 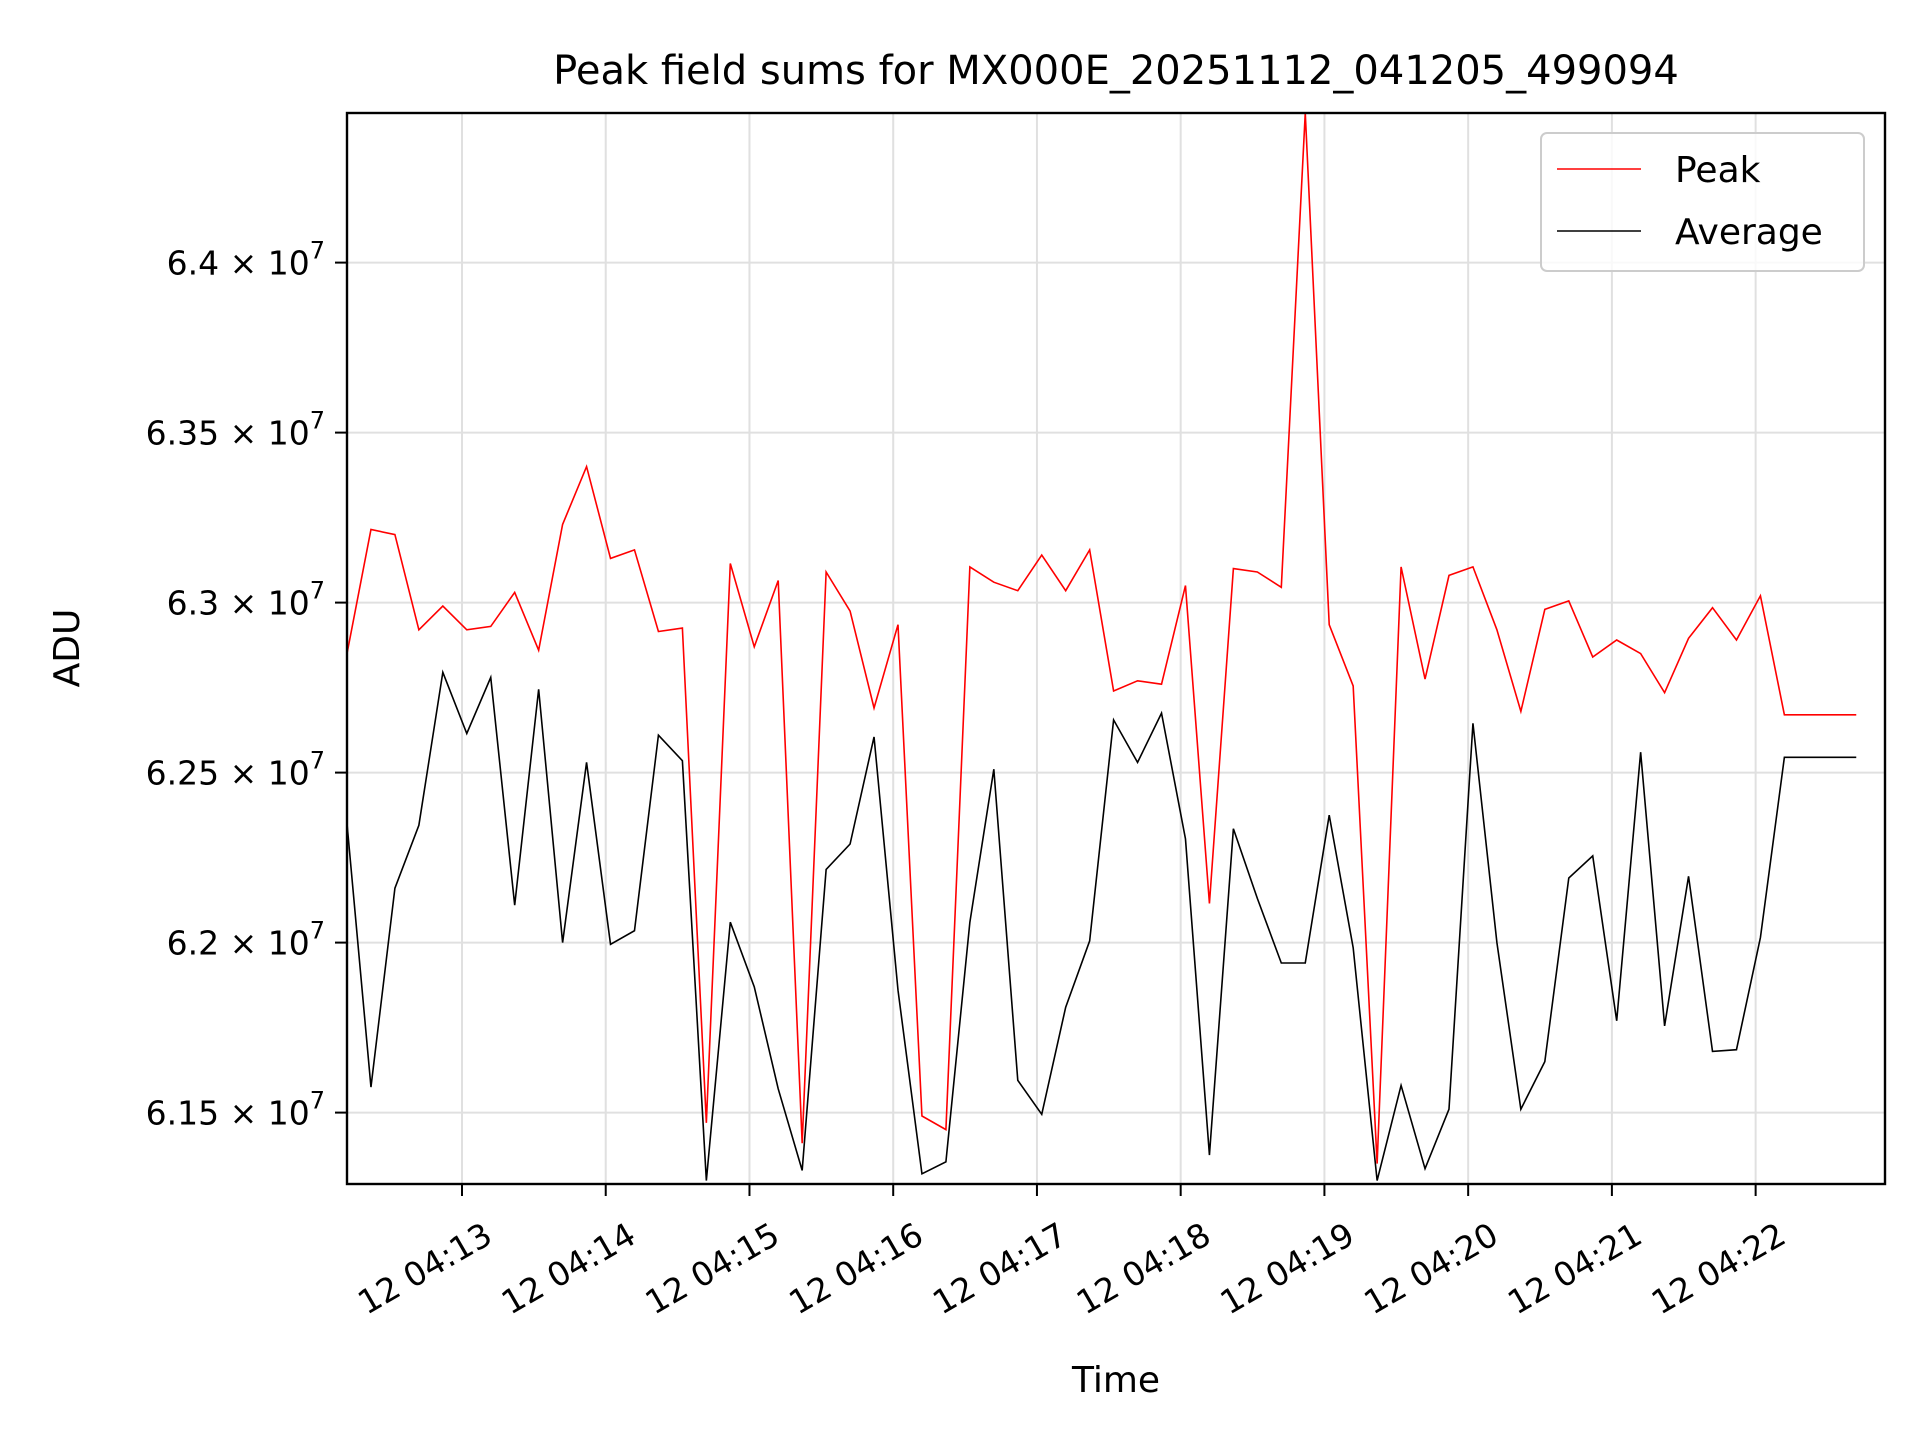 I want to click on y-tick-label: 6.35 × 107, so click(x=235, y=430).